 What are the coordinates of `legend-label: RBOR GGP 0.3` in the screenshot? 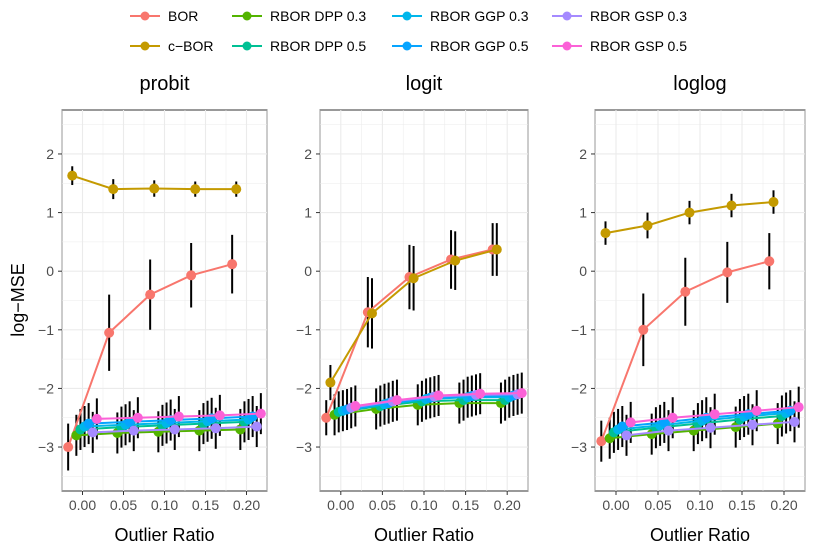 It's located at (479, 16).